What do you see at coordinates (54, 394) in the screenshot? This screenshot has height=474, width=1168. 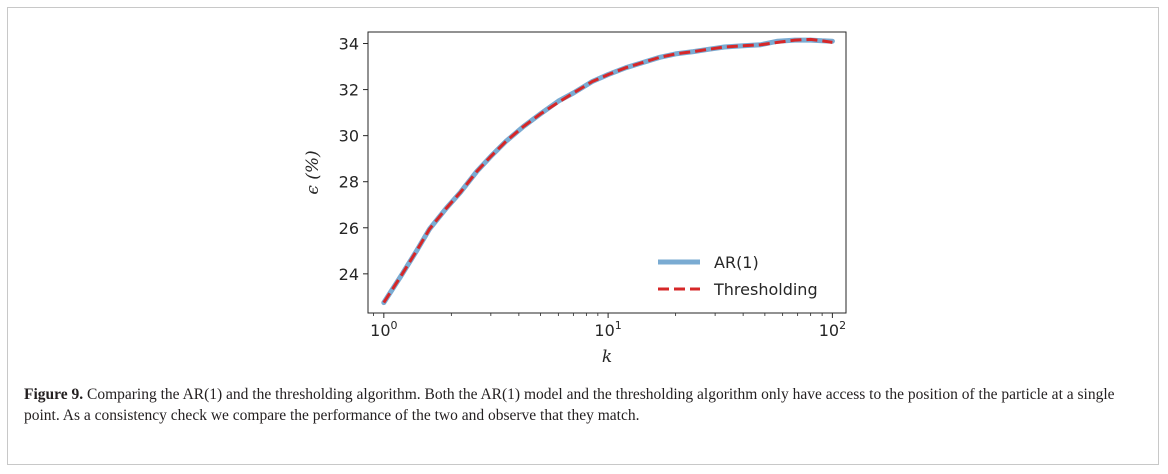 I see `caption-label: Figure 9.` at bounding box center [54, 394].